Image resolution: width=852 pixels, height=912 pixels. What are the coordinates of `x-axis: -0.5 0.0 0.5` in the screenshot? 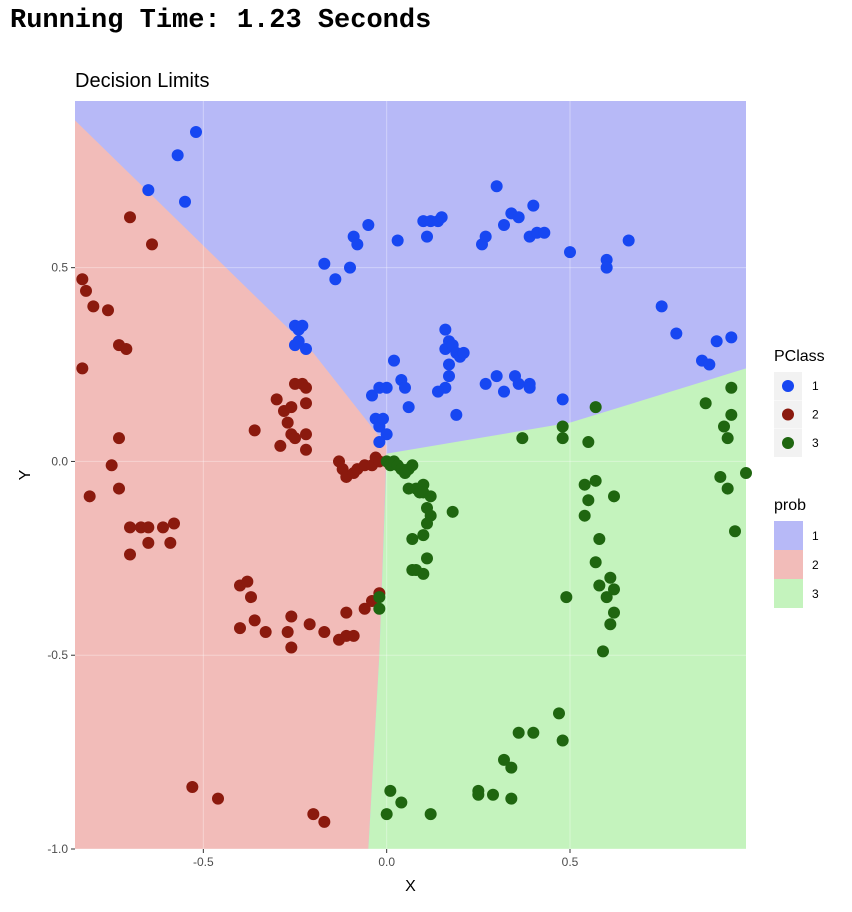 It's located at (386, 859).